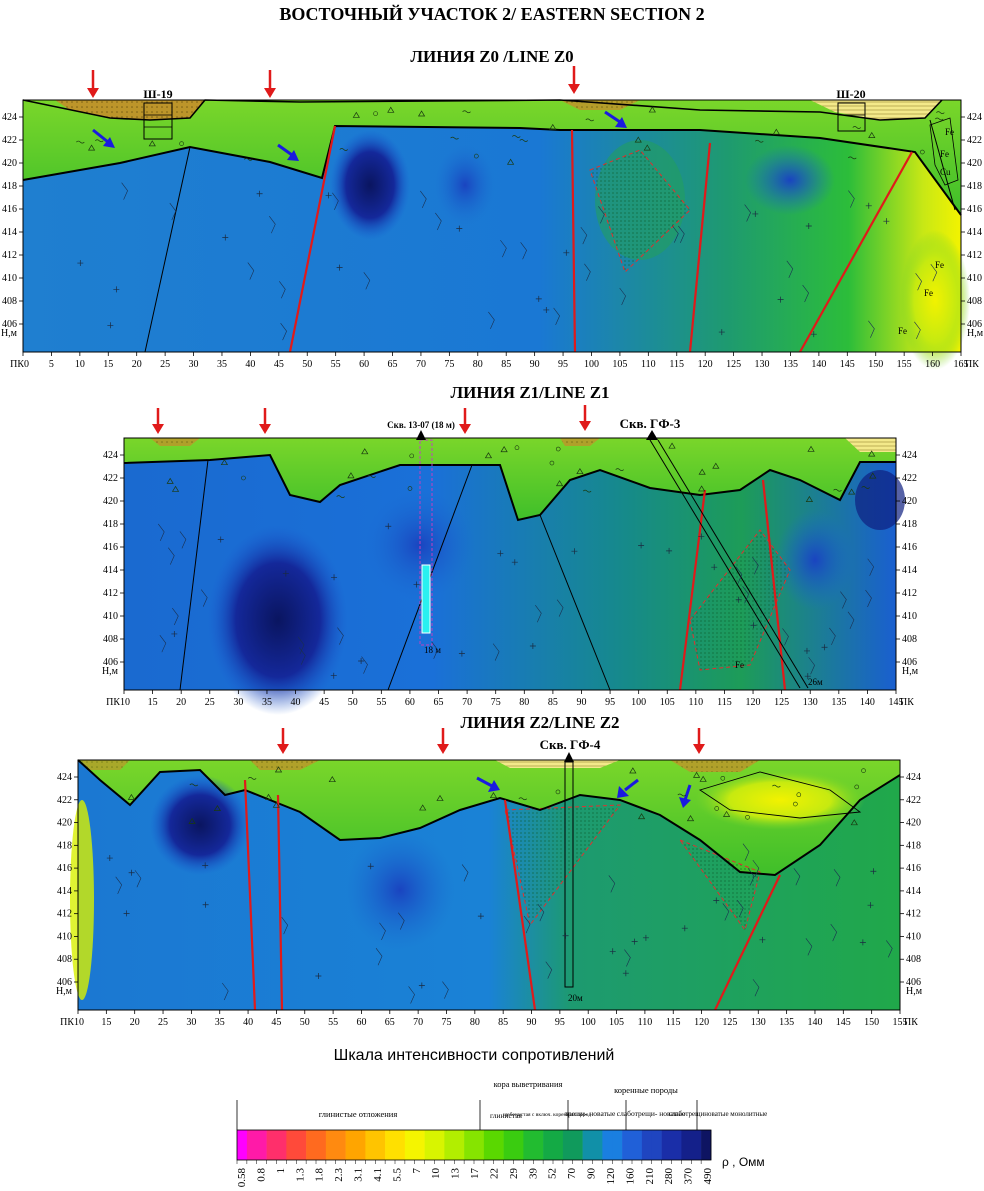 This screenshot has width=984, height=1191. What do you see at coordinates (650, 423) in the screenshot?
I see `well-label: Скв. ГФ-3` at bounding box center [650, 423].